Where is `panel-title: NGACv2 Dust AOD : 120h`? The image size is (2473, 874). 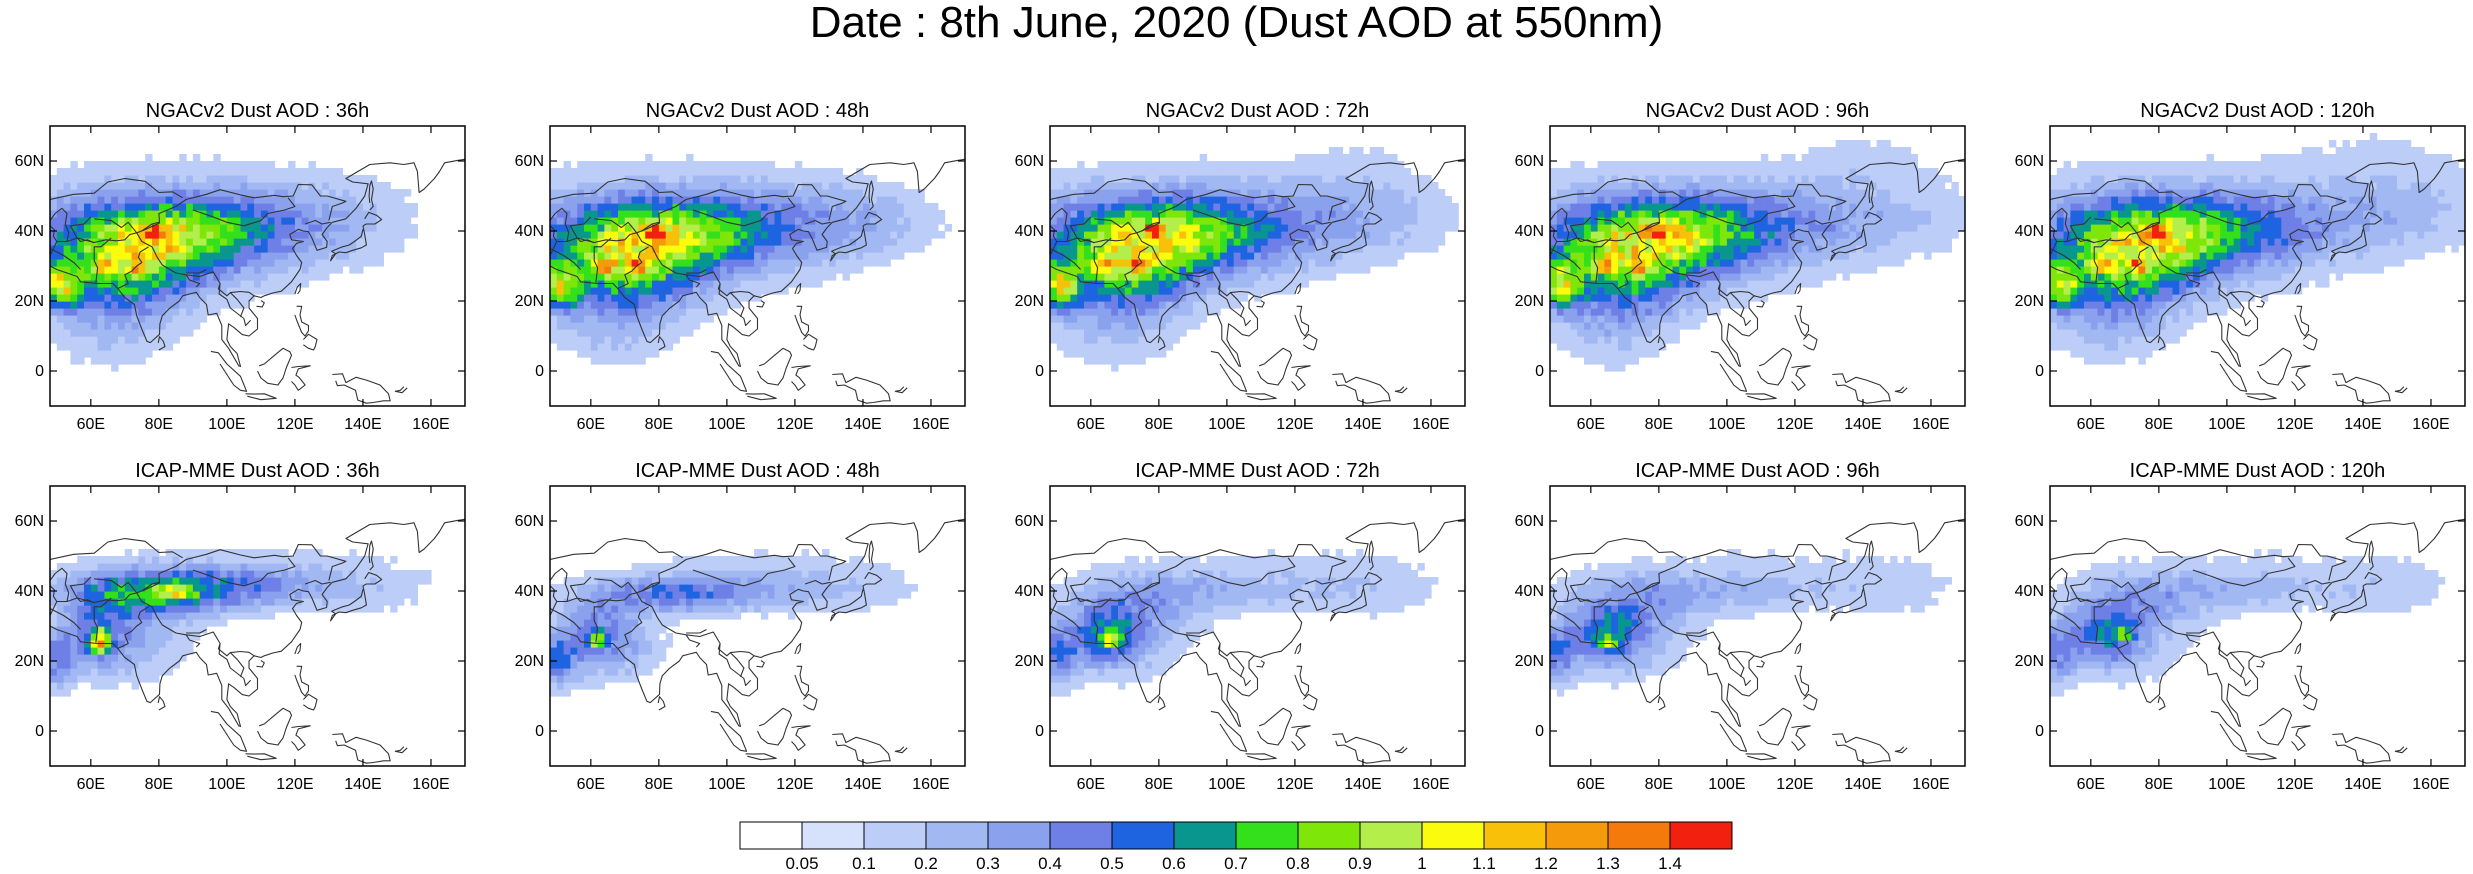 panel-title: NGACv2 Dust AOD : 120h is located at coordinates (2257, 111).